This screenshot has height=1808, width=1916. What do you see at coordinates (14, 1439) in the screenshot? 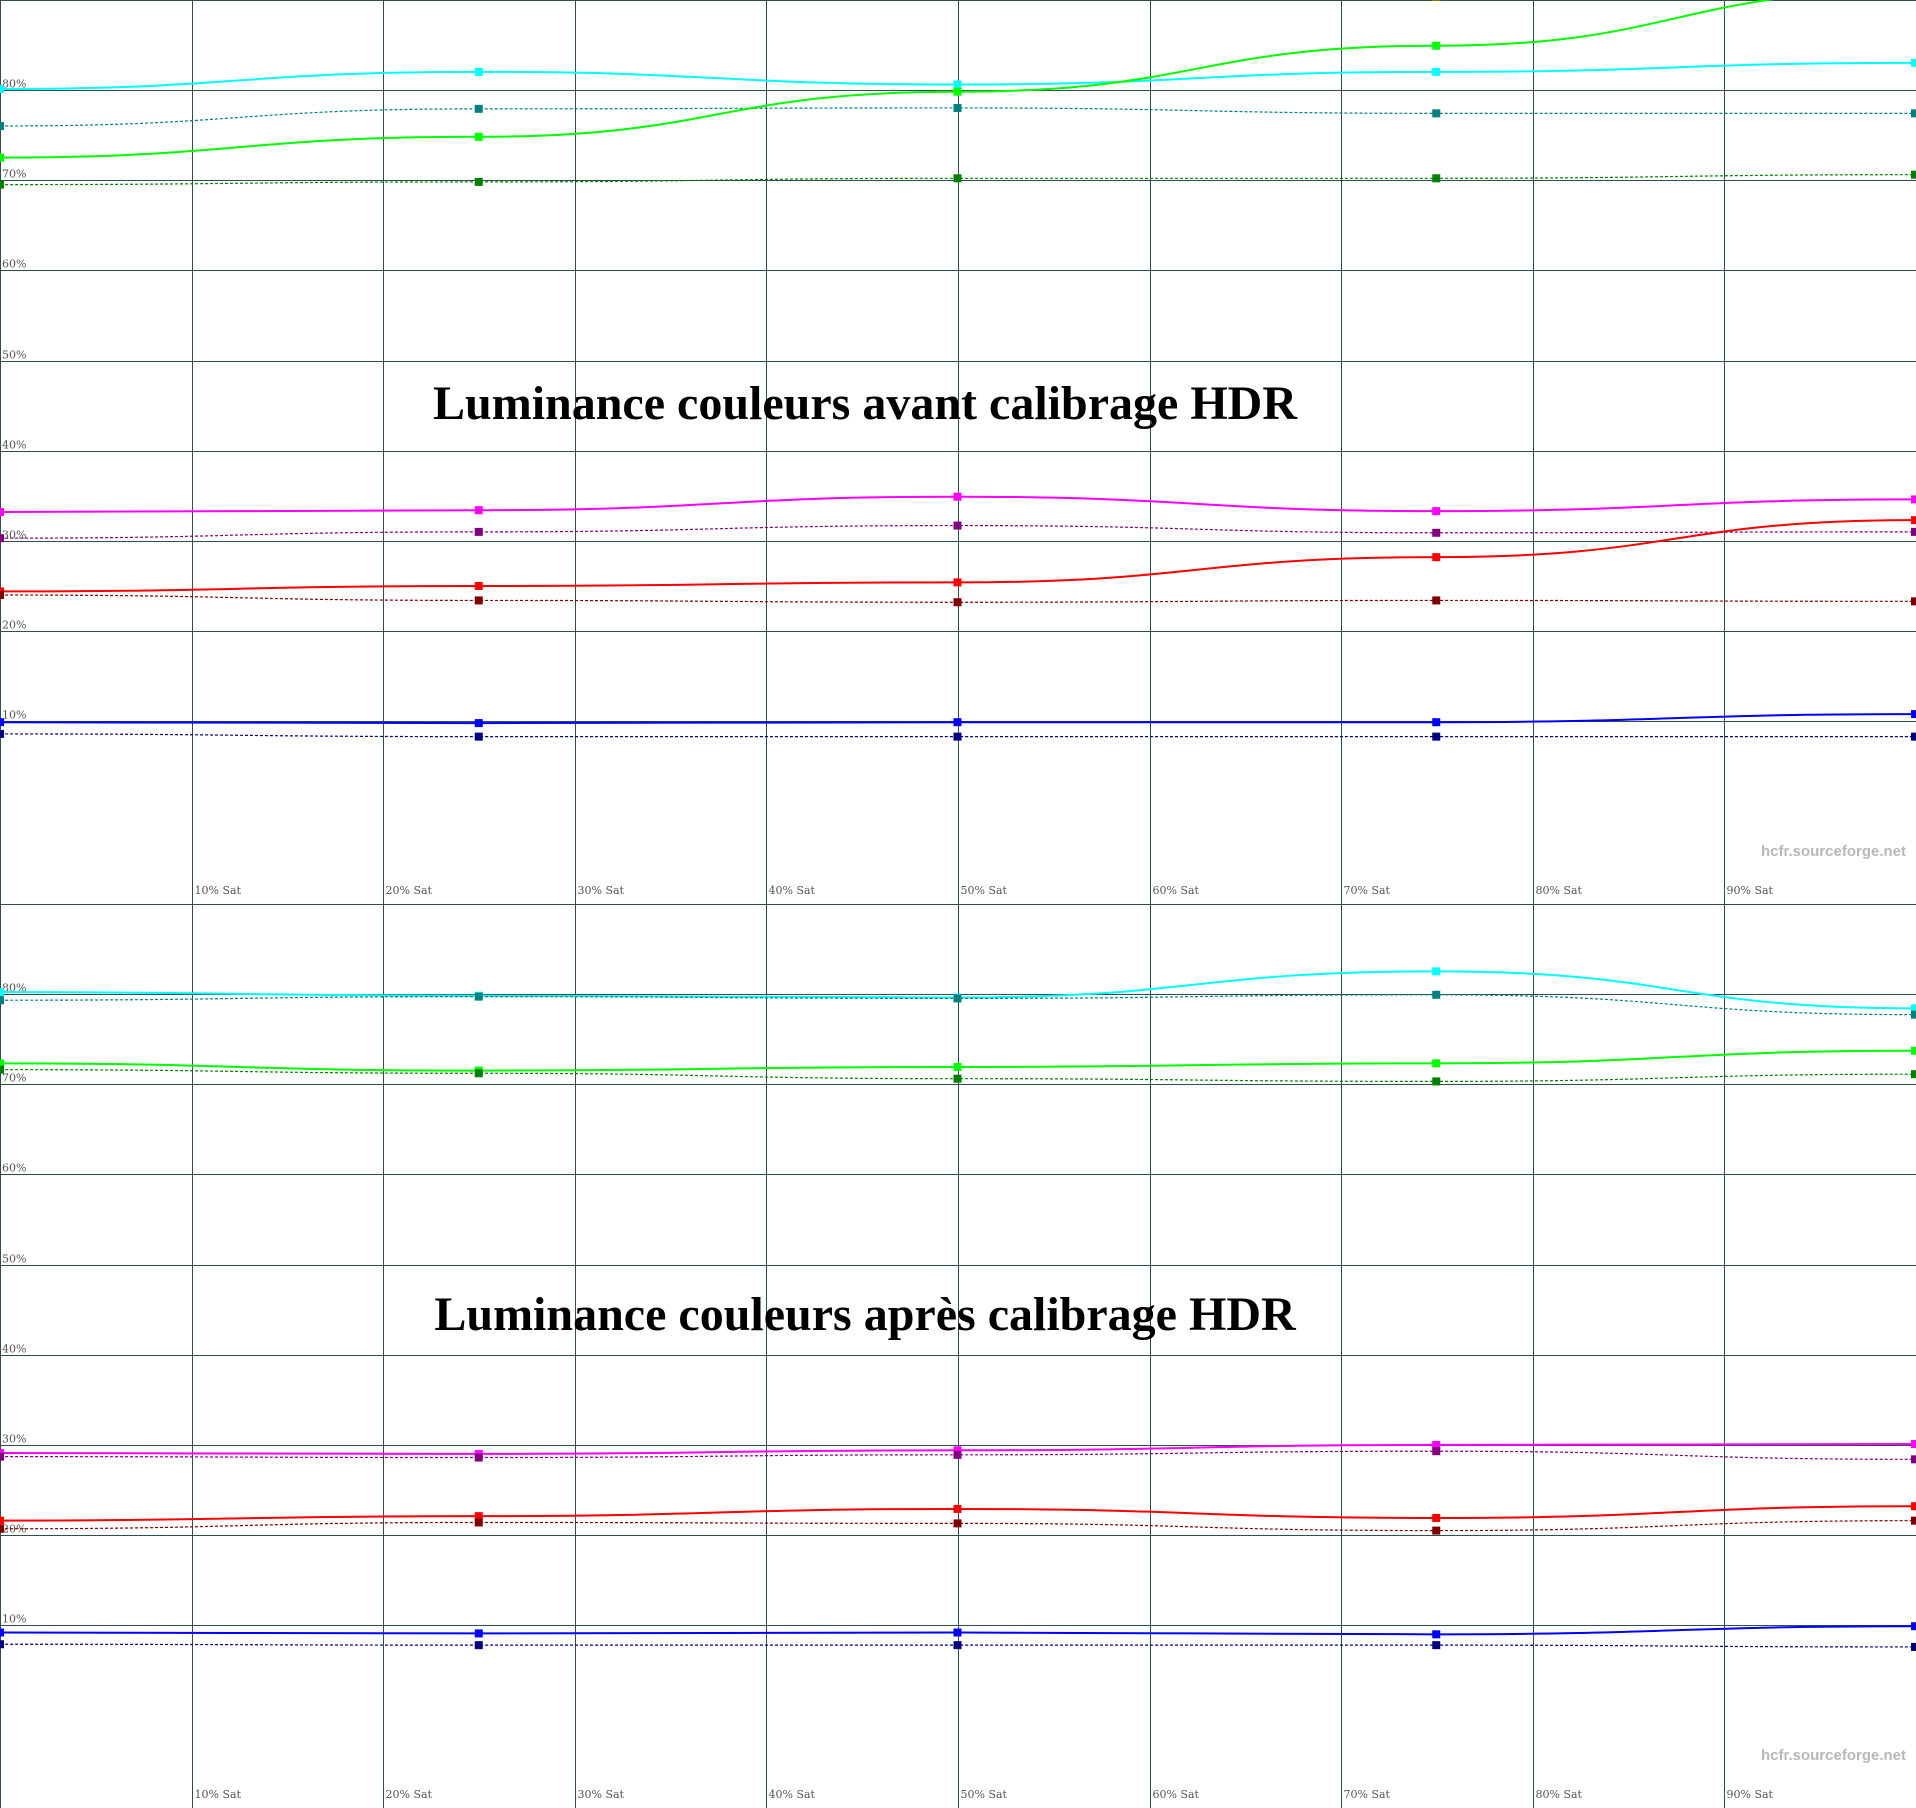
I see `y-tick-label: 30%` at bounding box center [14, 1439].